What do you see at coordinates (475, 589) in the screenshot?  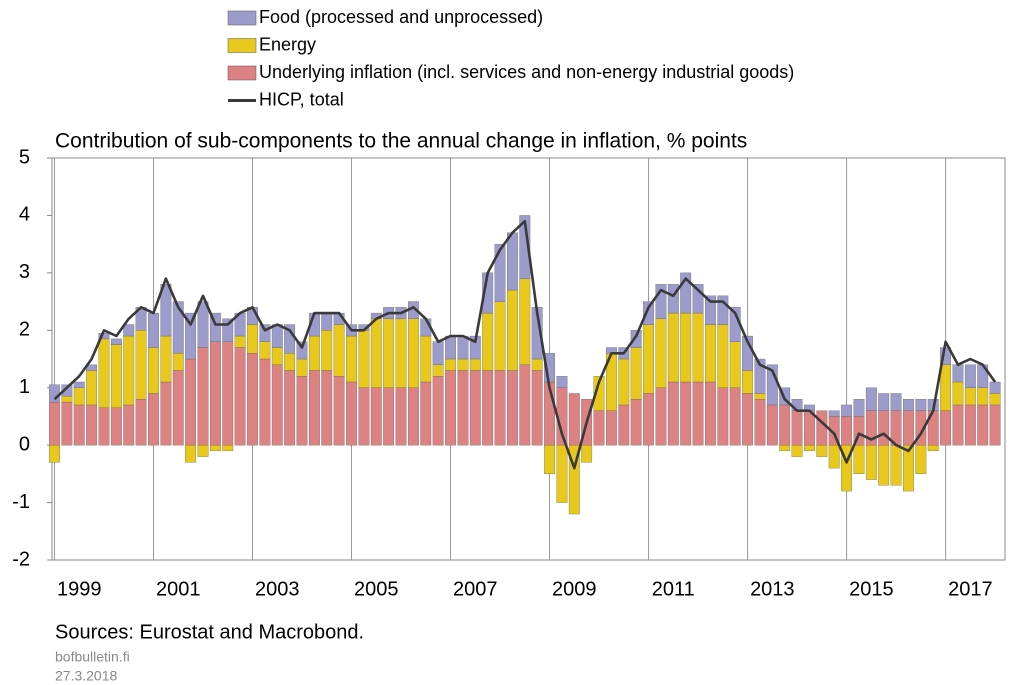 I see `x-tick-label: 2007` at bounding box center [475, 589].